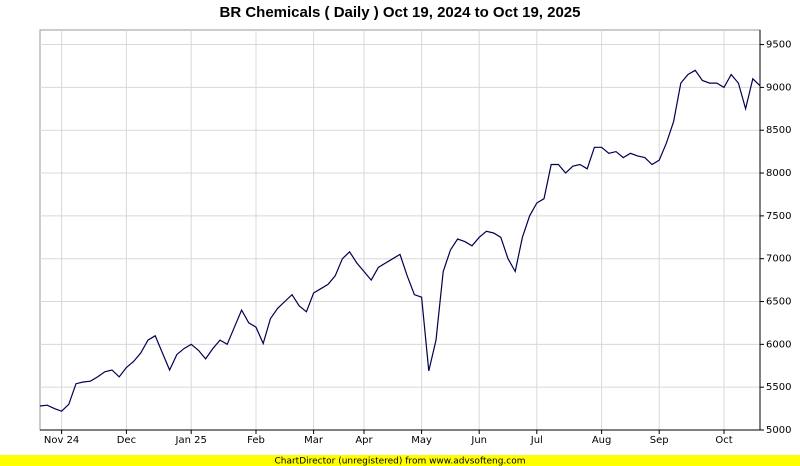 This screenshot has height=466, width=800. Describe the element at coordinates (659, 440) in the screenshot. I see `x-tick-label: Sep` at that location.